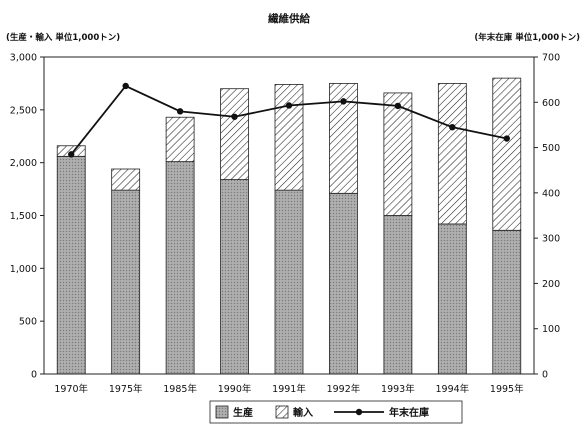  I want to click on right-axis-label: (年末在庫 単位1,000トン), so click(527, 37).